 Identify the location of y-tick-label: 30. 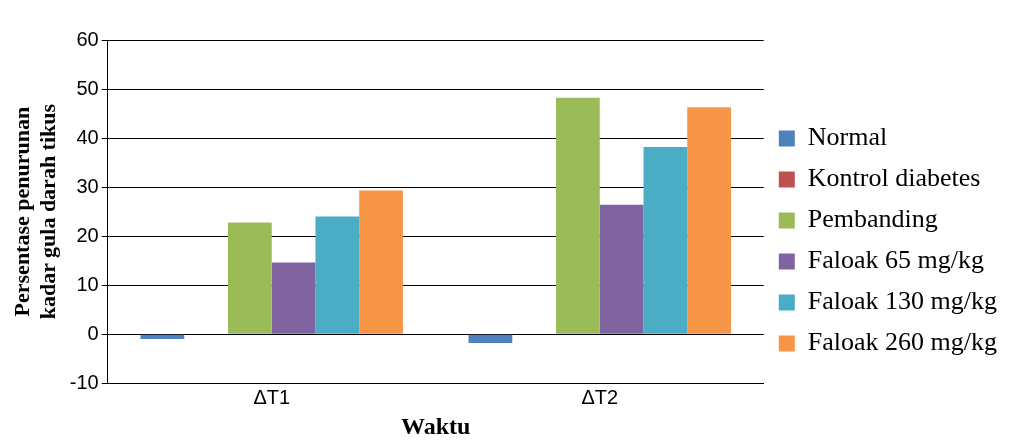
(87, 185).